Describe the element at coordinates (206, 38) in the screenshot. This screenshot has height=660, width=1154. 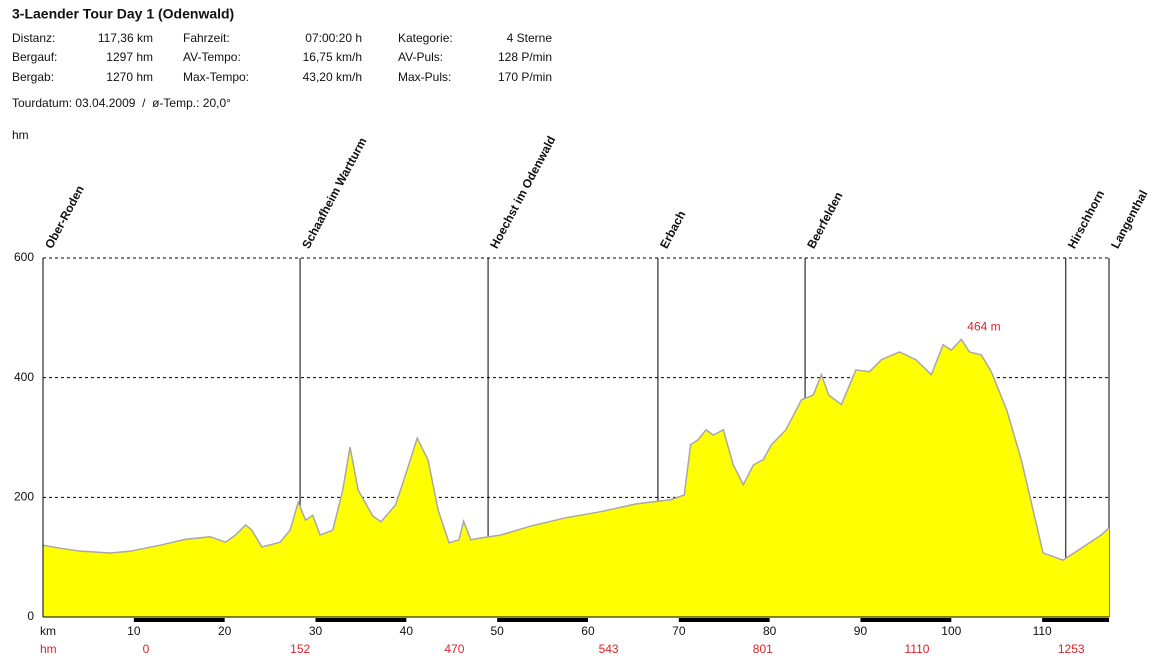
I see `stat-label: Fahrzeit:` at that location.